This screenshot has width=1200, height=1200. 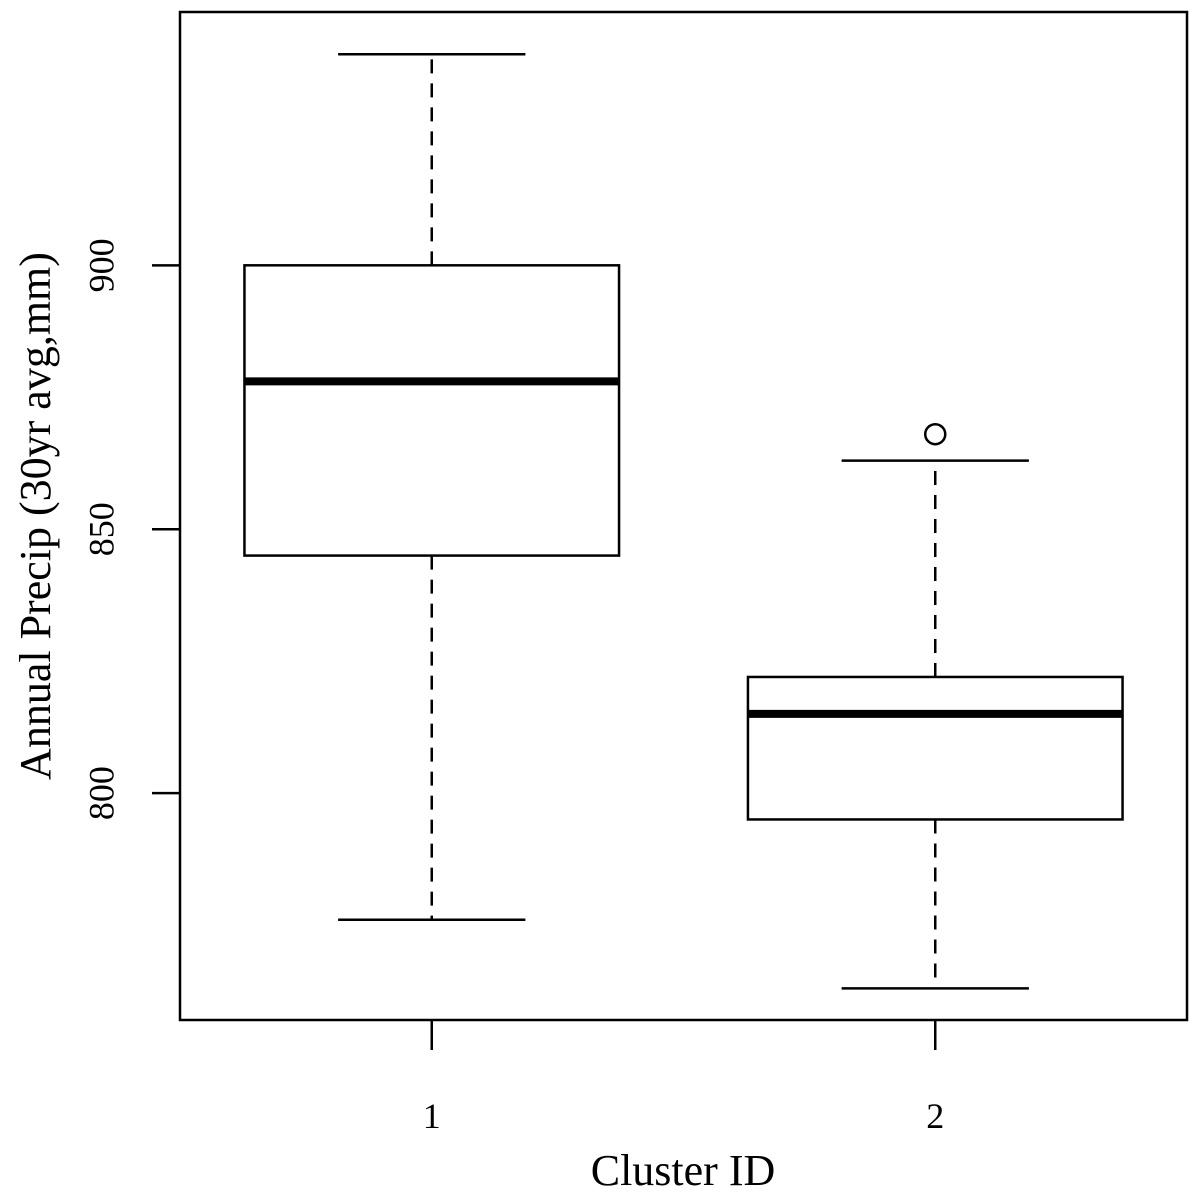 I want to click on x-tick-label: 1, so click(x=432, y=1116).